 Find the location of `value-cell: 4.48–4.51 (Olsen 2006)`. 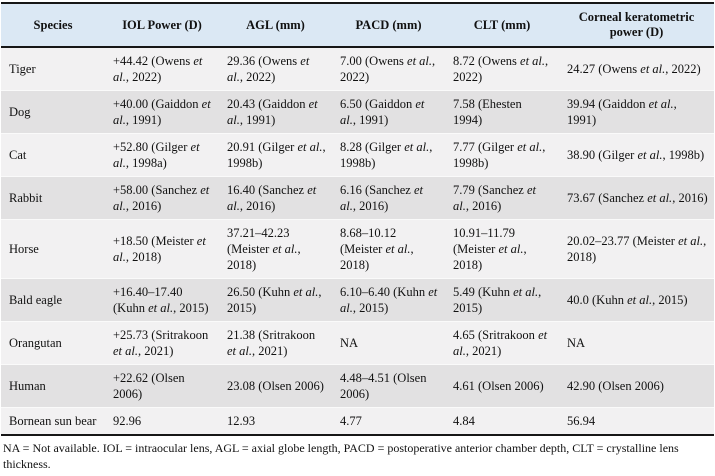

value-cell: 4.48–4.51 (Olsen 2006) is located at coordinates (388, 386).